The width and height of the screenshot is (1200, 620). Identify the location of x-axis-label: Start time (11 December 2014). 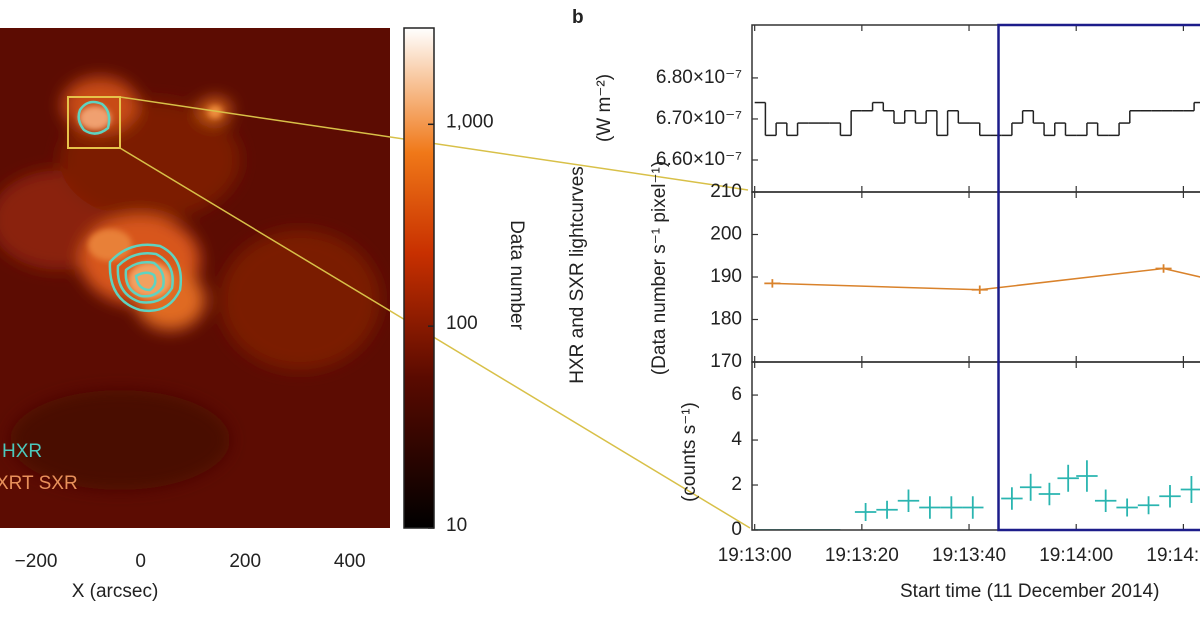
(1029, 591).